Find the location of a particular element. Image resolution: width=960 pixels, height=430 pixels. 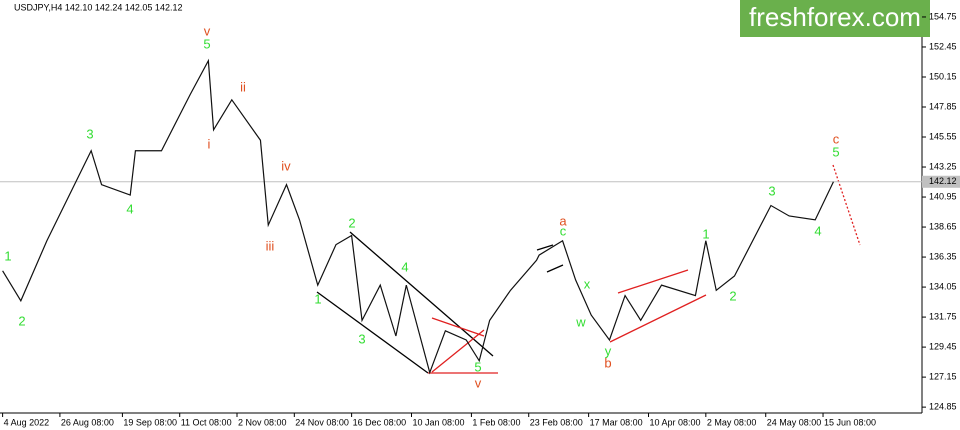

y-tick-label: 140.95 is located at coordinates (943, 196).